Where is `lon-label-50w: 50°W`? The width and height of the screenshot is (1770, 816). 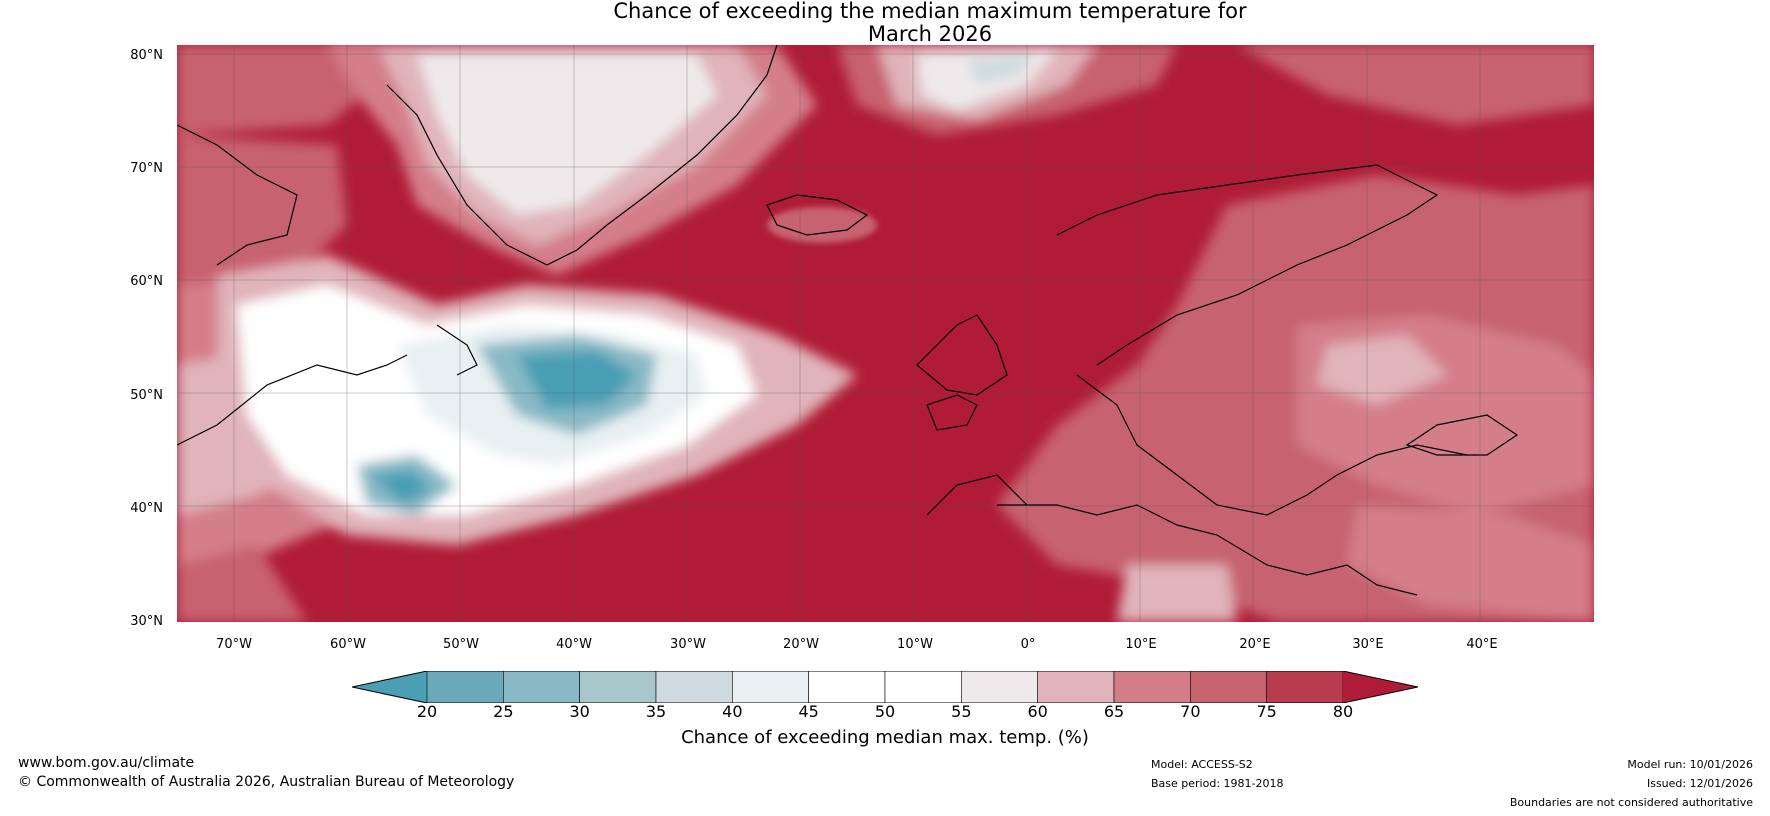
lon-label-50w: 50°W is located at coordinates (461, 644).